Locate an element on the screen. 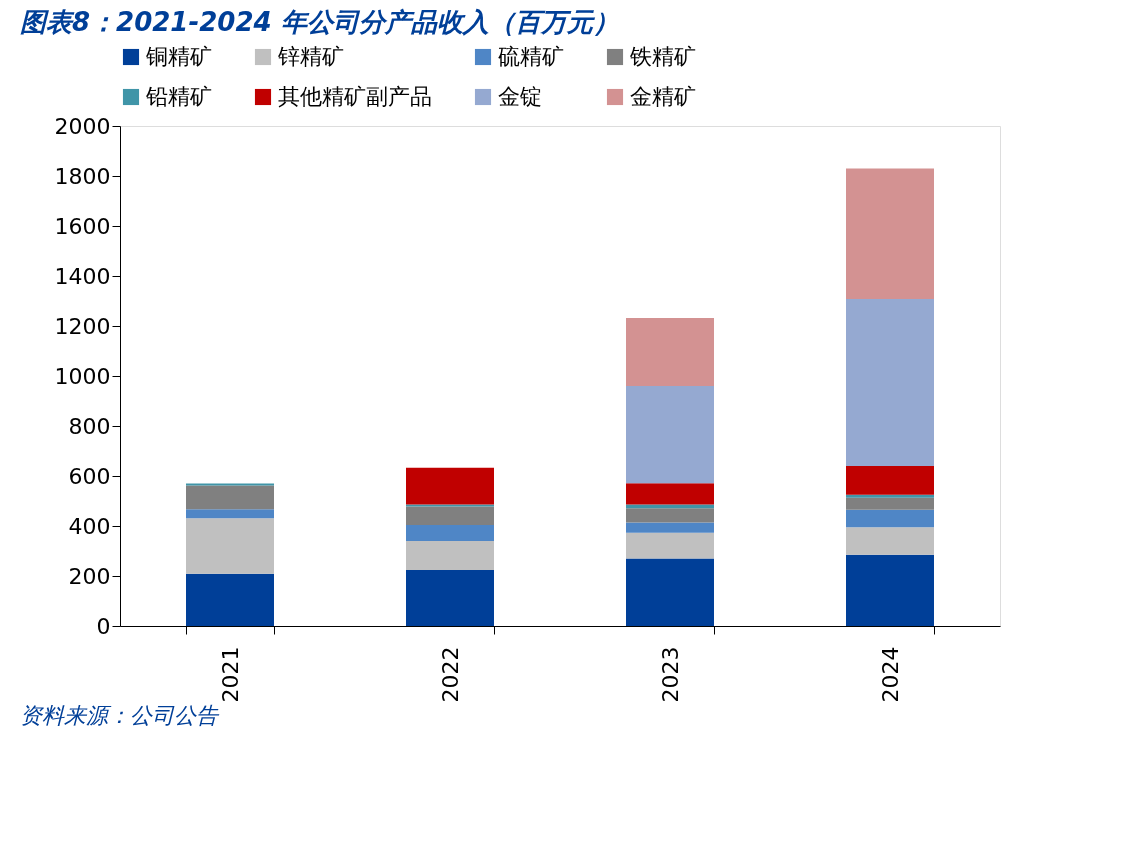 This screenshot has width=1144, height=858. legend-label: 金精矿 is located at coordinates (663, 96).